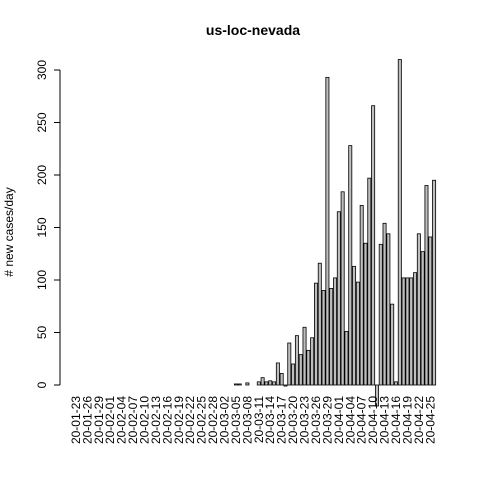 The height and width of the screenshot is (480, 480). What do you see at coordinates (42, 333) in the screenshot?
I see `y-tick-label: 50` at bounding box center [42, 333].